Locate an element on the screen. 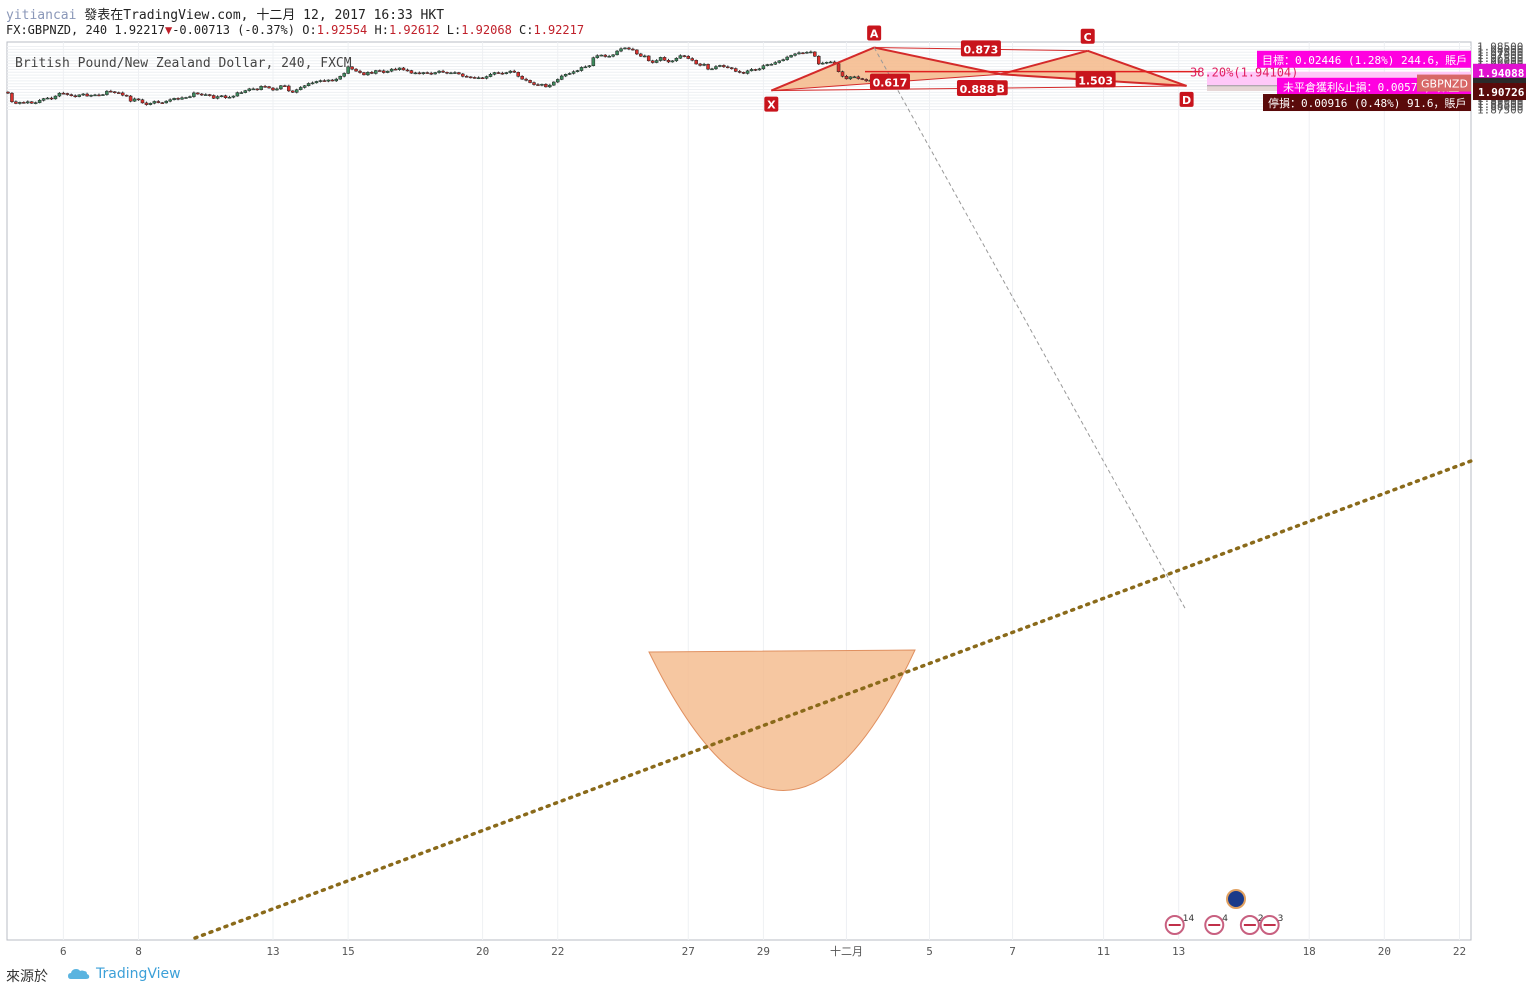 This screenshot has width=1530, height=996. y-tick-label: 1.97000 is located at coordinates (1500, 55).